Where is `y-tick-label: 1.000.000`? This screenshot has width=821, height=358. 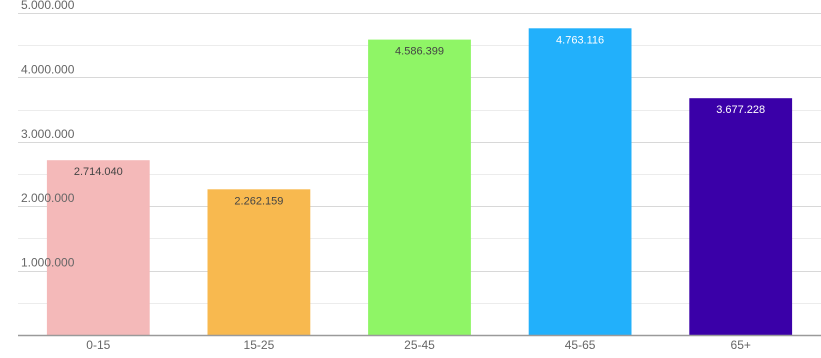 y-tick-label: 1.000.000 is located at coordinates (48, 263).